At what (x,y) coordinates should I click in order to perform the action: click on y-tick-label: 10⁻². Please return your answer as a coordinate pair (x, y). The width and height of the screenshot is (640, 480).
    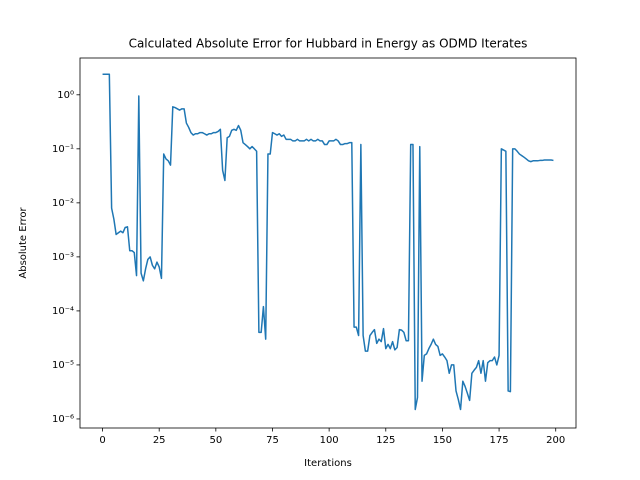
    Looking at the image, I should click on (63, 203).